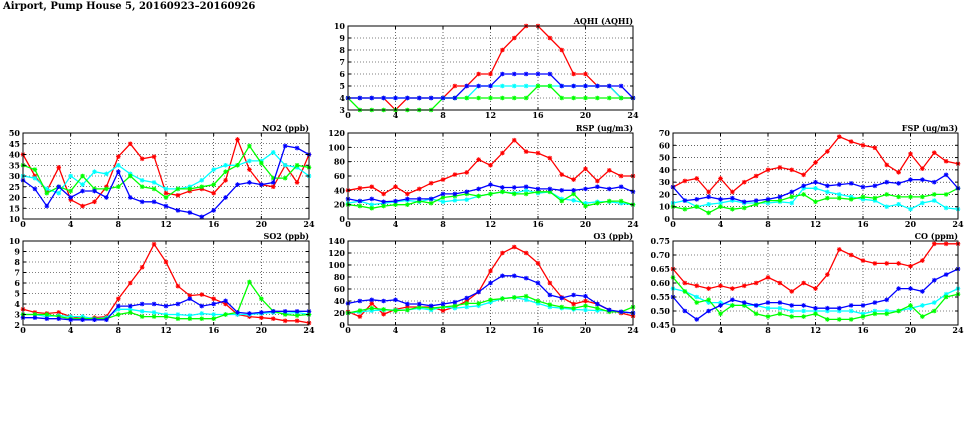 This screenshot has height=447, width=975. I want to click on grid, so click(815, 283).